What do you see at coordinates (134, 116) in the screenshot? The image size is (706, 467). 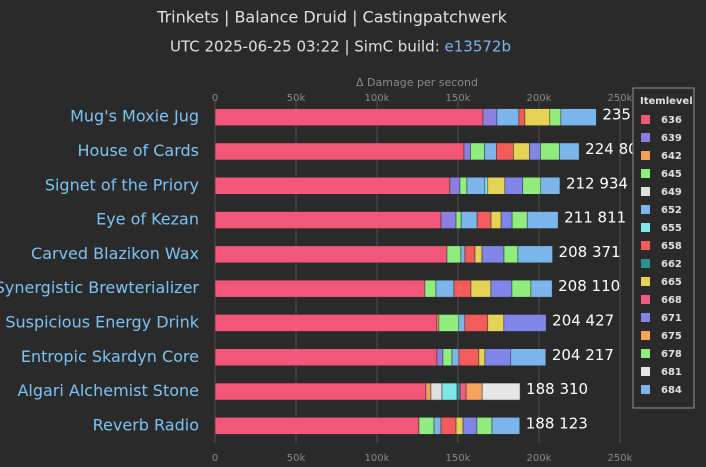 I see `category-label: Mug's Moxie Jug` at bounding box center [134, 116].